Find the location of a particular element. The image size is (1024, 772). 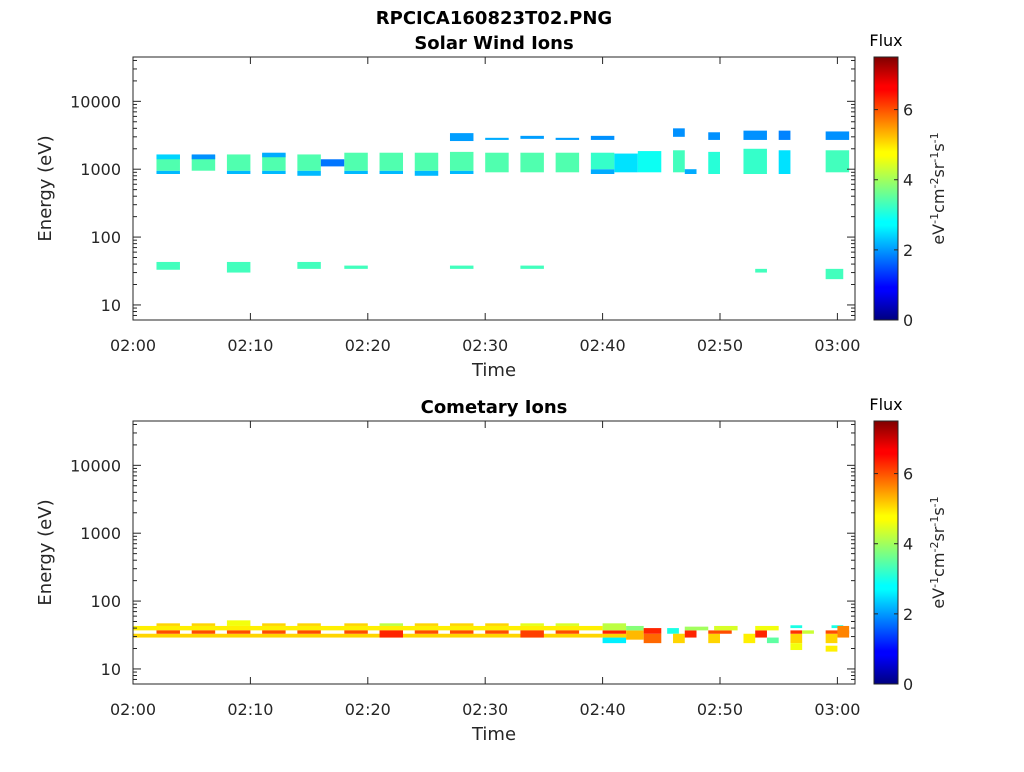

colorbar-tick-label: 4 is located at coordinates (908, 180).